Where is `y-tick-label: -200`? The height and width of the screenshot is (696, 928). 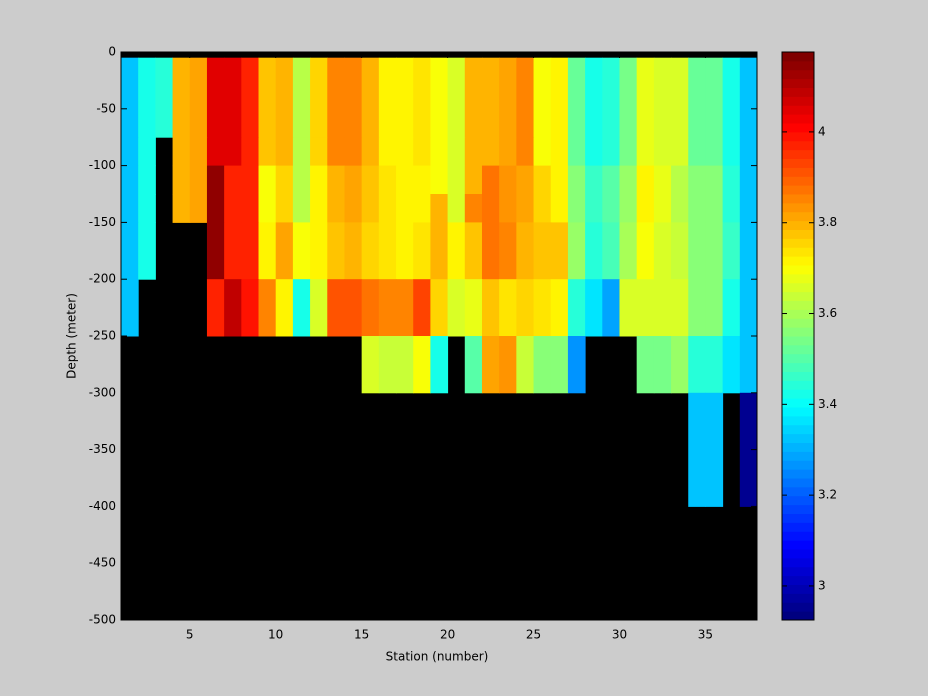
y-tick-label: -200 is located at coordinates (102, 279).